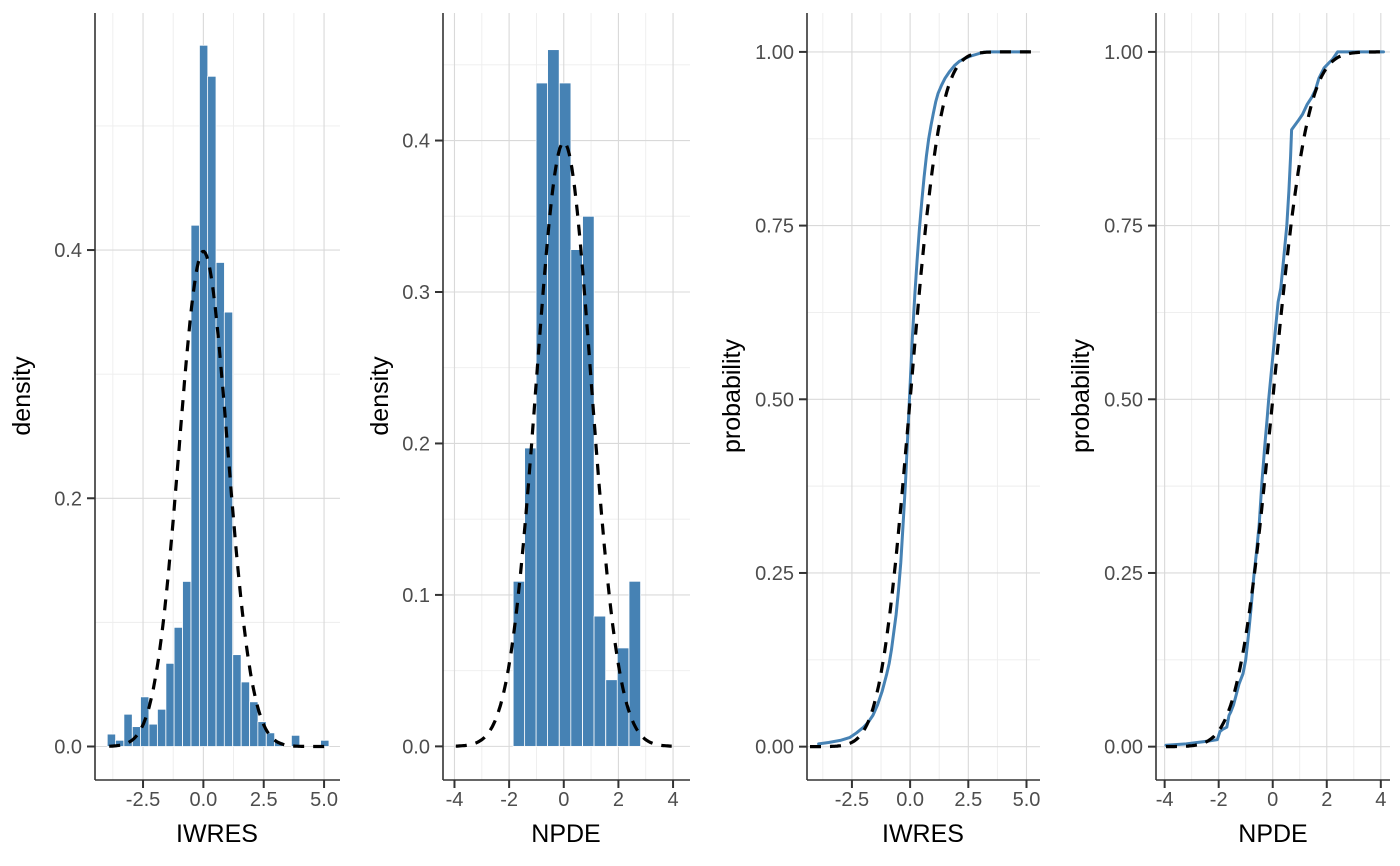  Describe the element at coordinates (217, 834) in the screenshot. I see `x-axis-title-iwres-histogram: IWRES` at that location.